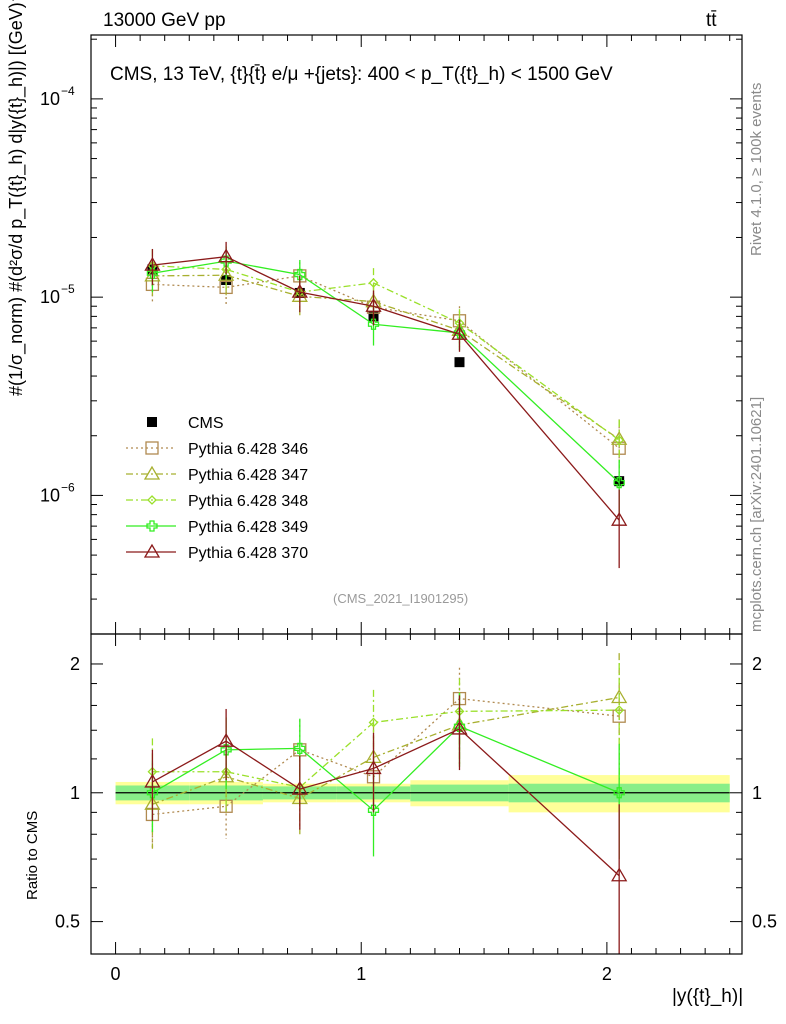  What do you see at coordinates (386, 357) in the screenshot?
I see `series-line-p347` at bounding box center [386, 357].